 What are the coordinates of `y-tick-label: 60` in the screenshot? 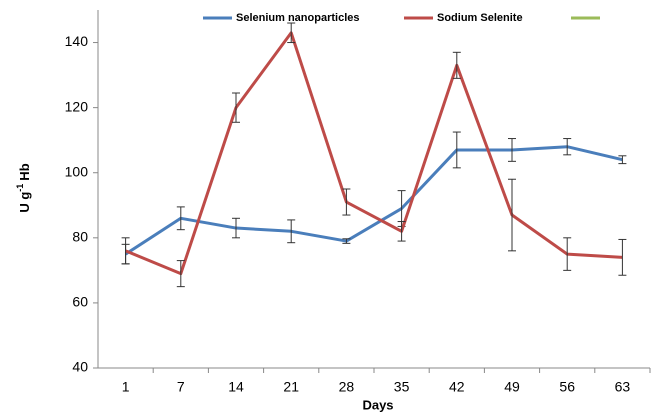 It's located at (80, 302).